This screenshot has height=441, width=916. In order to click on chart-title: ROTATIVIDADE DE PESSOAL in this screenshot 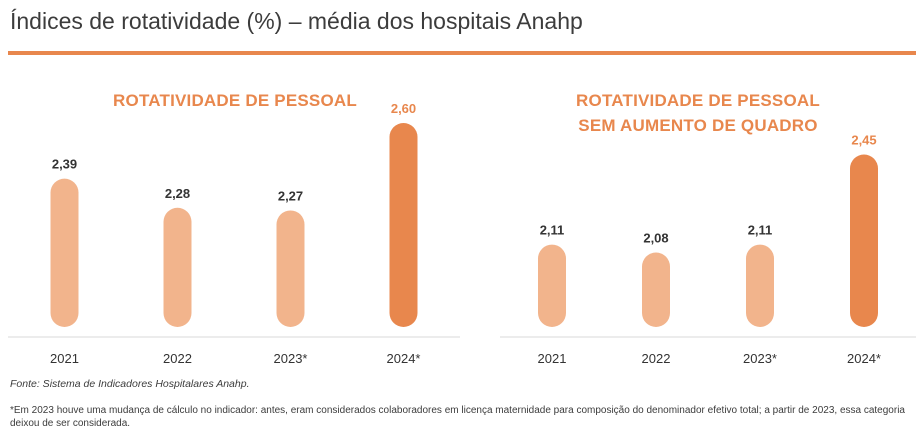, I will do `click(235, 100)`.